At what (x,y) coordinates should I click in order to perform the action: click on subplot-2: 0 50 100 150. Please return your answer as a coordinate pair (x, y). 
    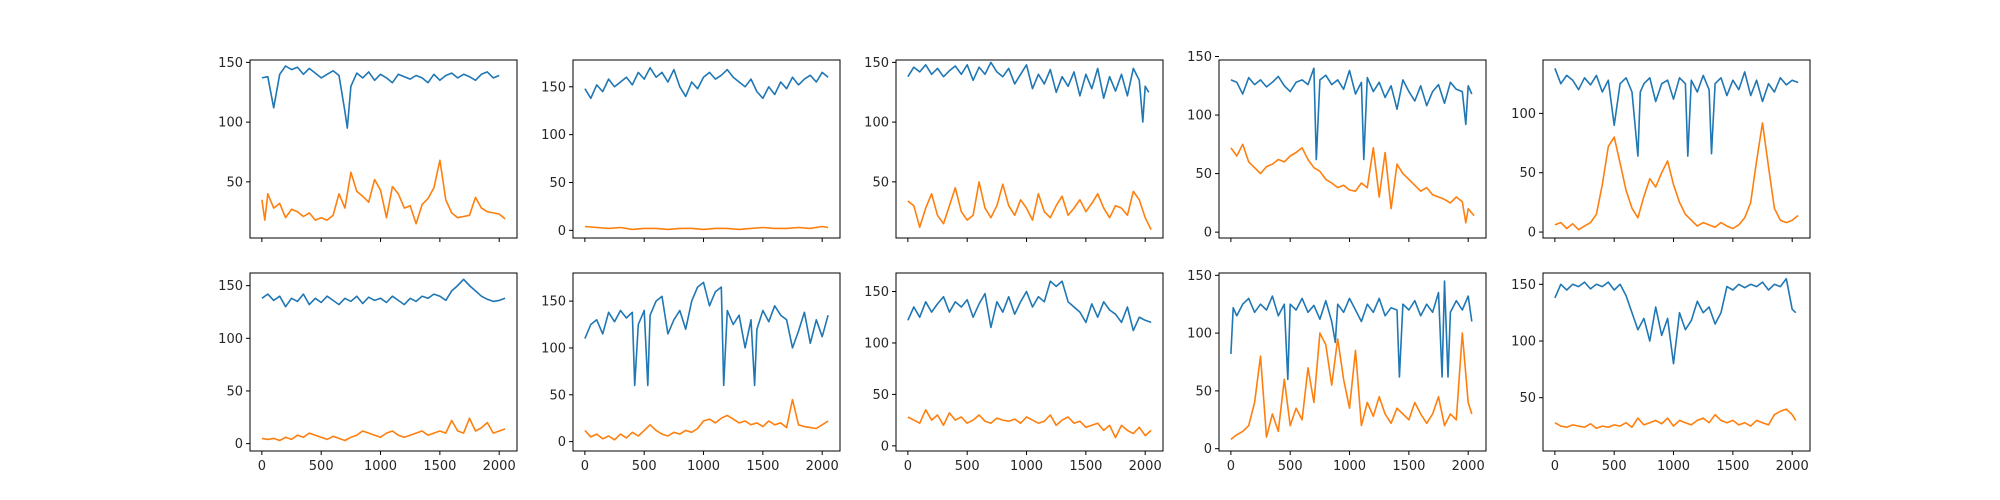
    Looking at the image, I should click on (691, 150).